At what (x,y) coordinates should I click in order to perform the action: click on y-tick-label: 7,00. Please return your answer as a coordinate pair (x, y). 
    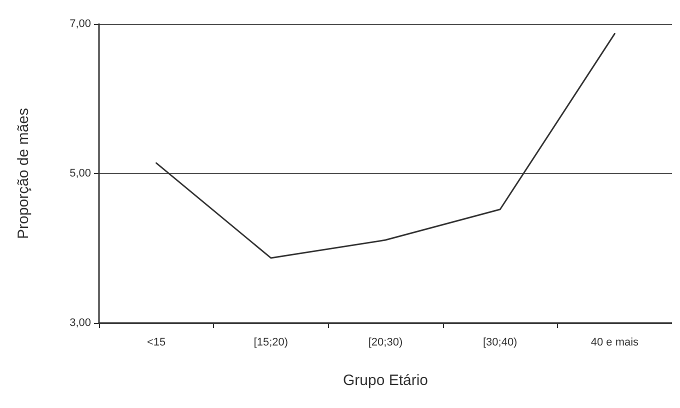
    Looking at the image, I should click on (80, 24).